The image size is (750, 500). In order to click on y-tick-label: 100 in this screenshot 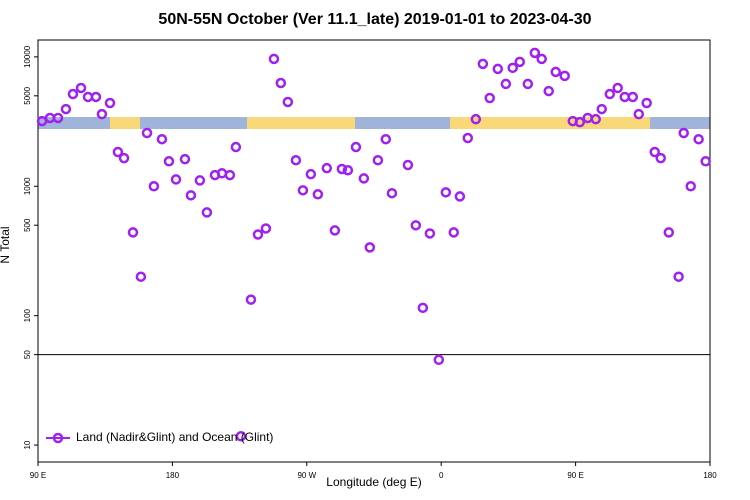, I will do `click(27, 315)`.